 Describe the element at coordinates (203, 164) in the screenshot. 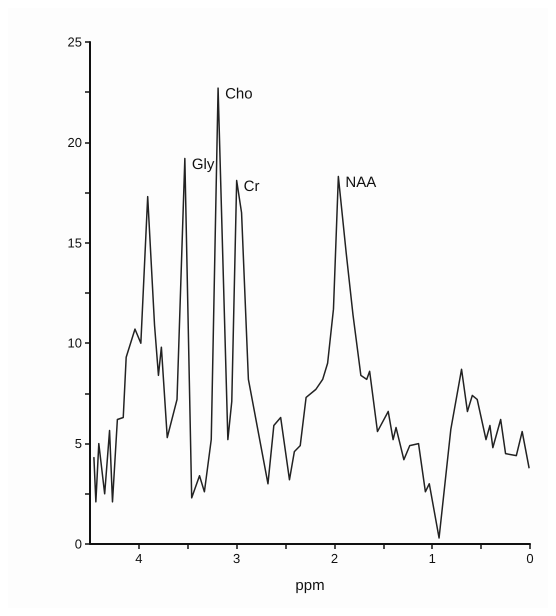

I see `annotation: Gly` at that location.